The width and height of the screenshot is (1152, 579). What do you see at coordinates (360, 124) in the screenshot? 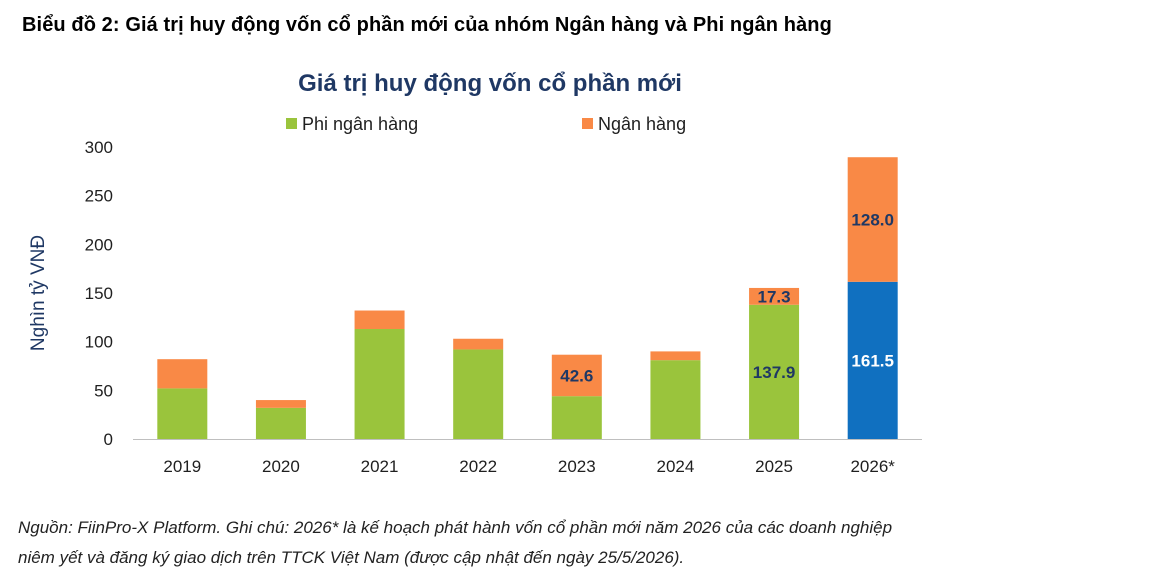
I see `legend-label-non-bank: Phi ngân hàng` at bounding box center [360, 124].